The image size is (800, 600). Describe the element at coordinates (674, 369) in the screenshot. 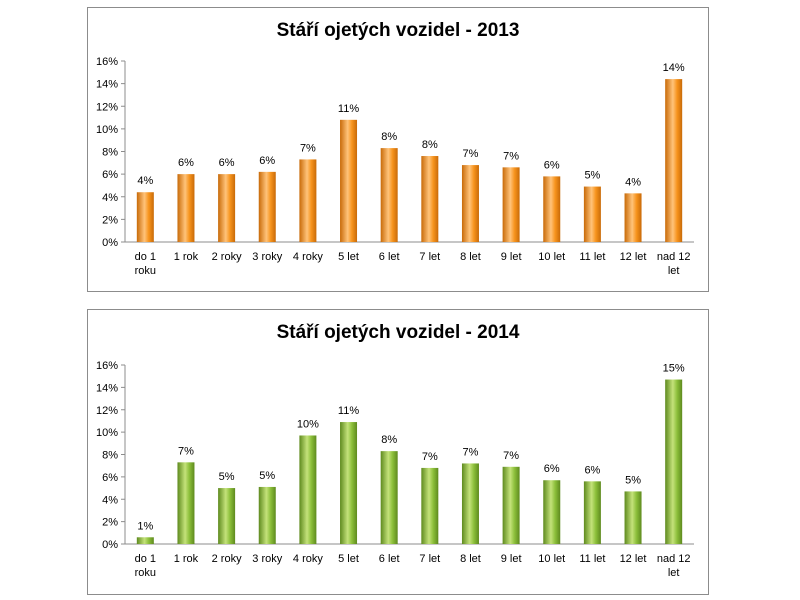

I see `data-label: 15%` at that location.